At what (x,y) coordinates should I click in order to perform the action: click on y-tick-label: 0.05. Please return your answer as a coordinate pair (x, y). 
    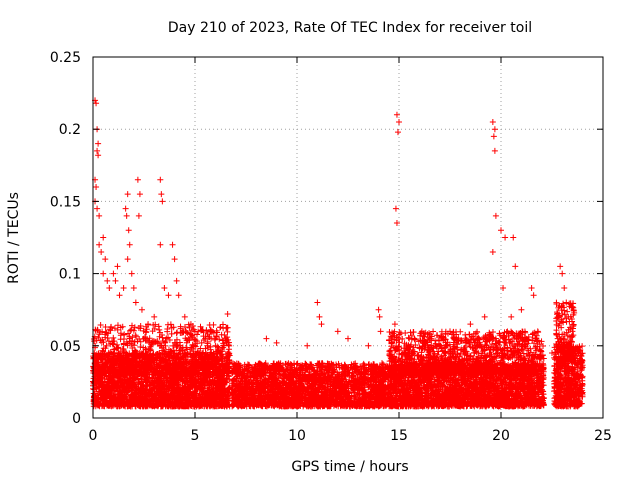
    Looking at the image, I should click on (65, 347).